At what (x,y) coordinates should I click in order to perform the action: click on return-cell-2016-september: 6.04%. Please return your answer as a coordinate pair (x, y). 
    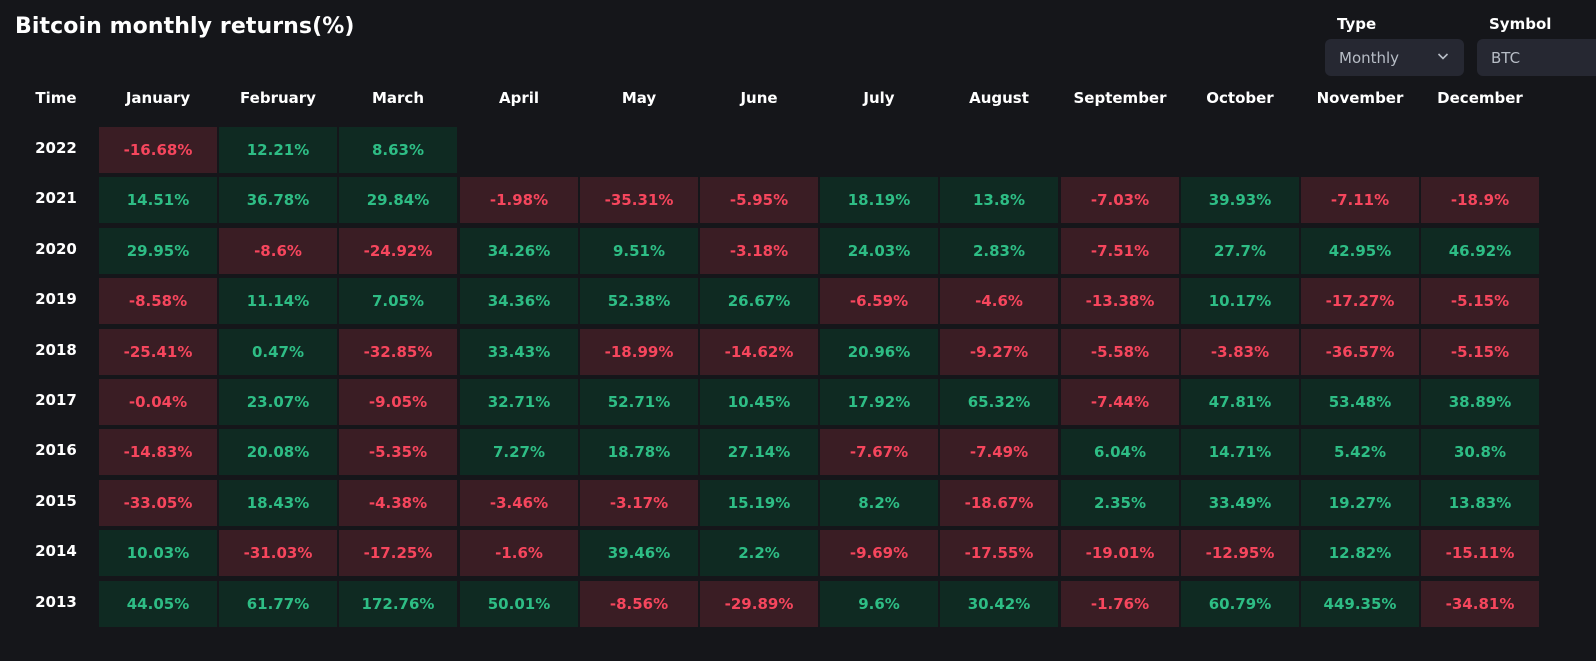
    Looking at the image, I should click on (1120, 452).